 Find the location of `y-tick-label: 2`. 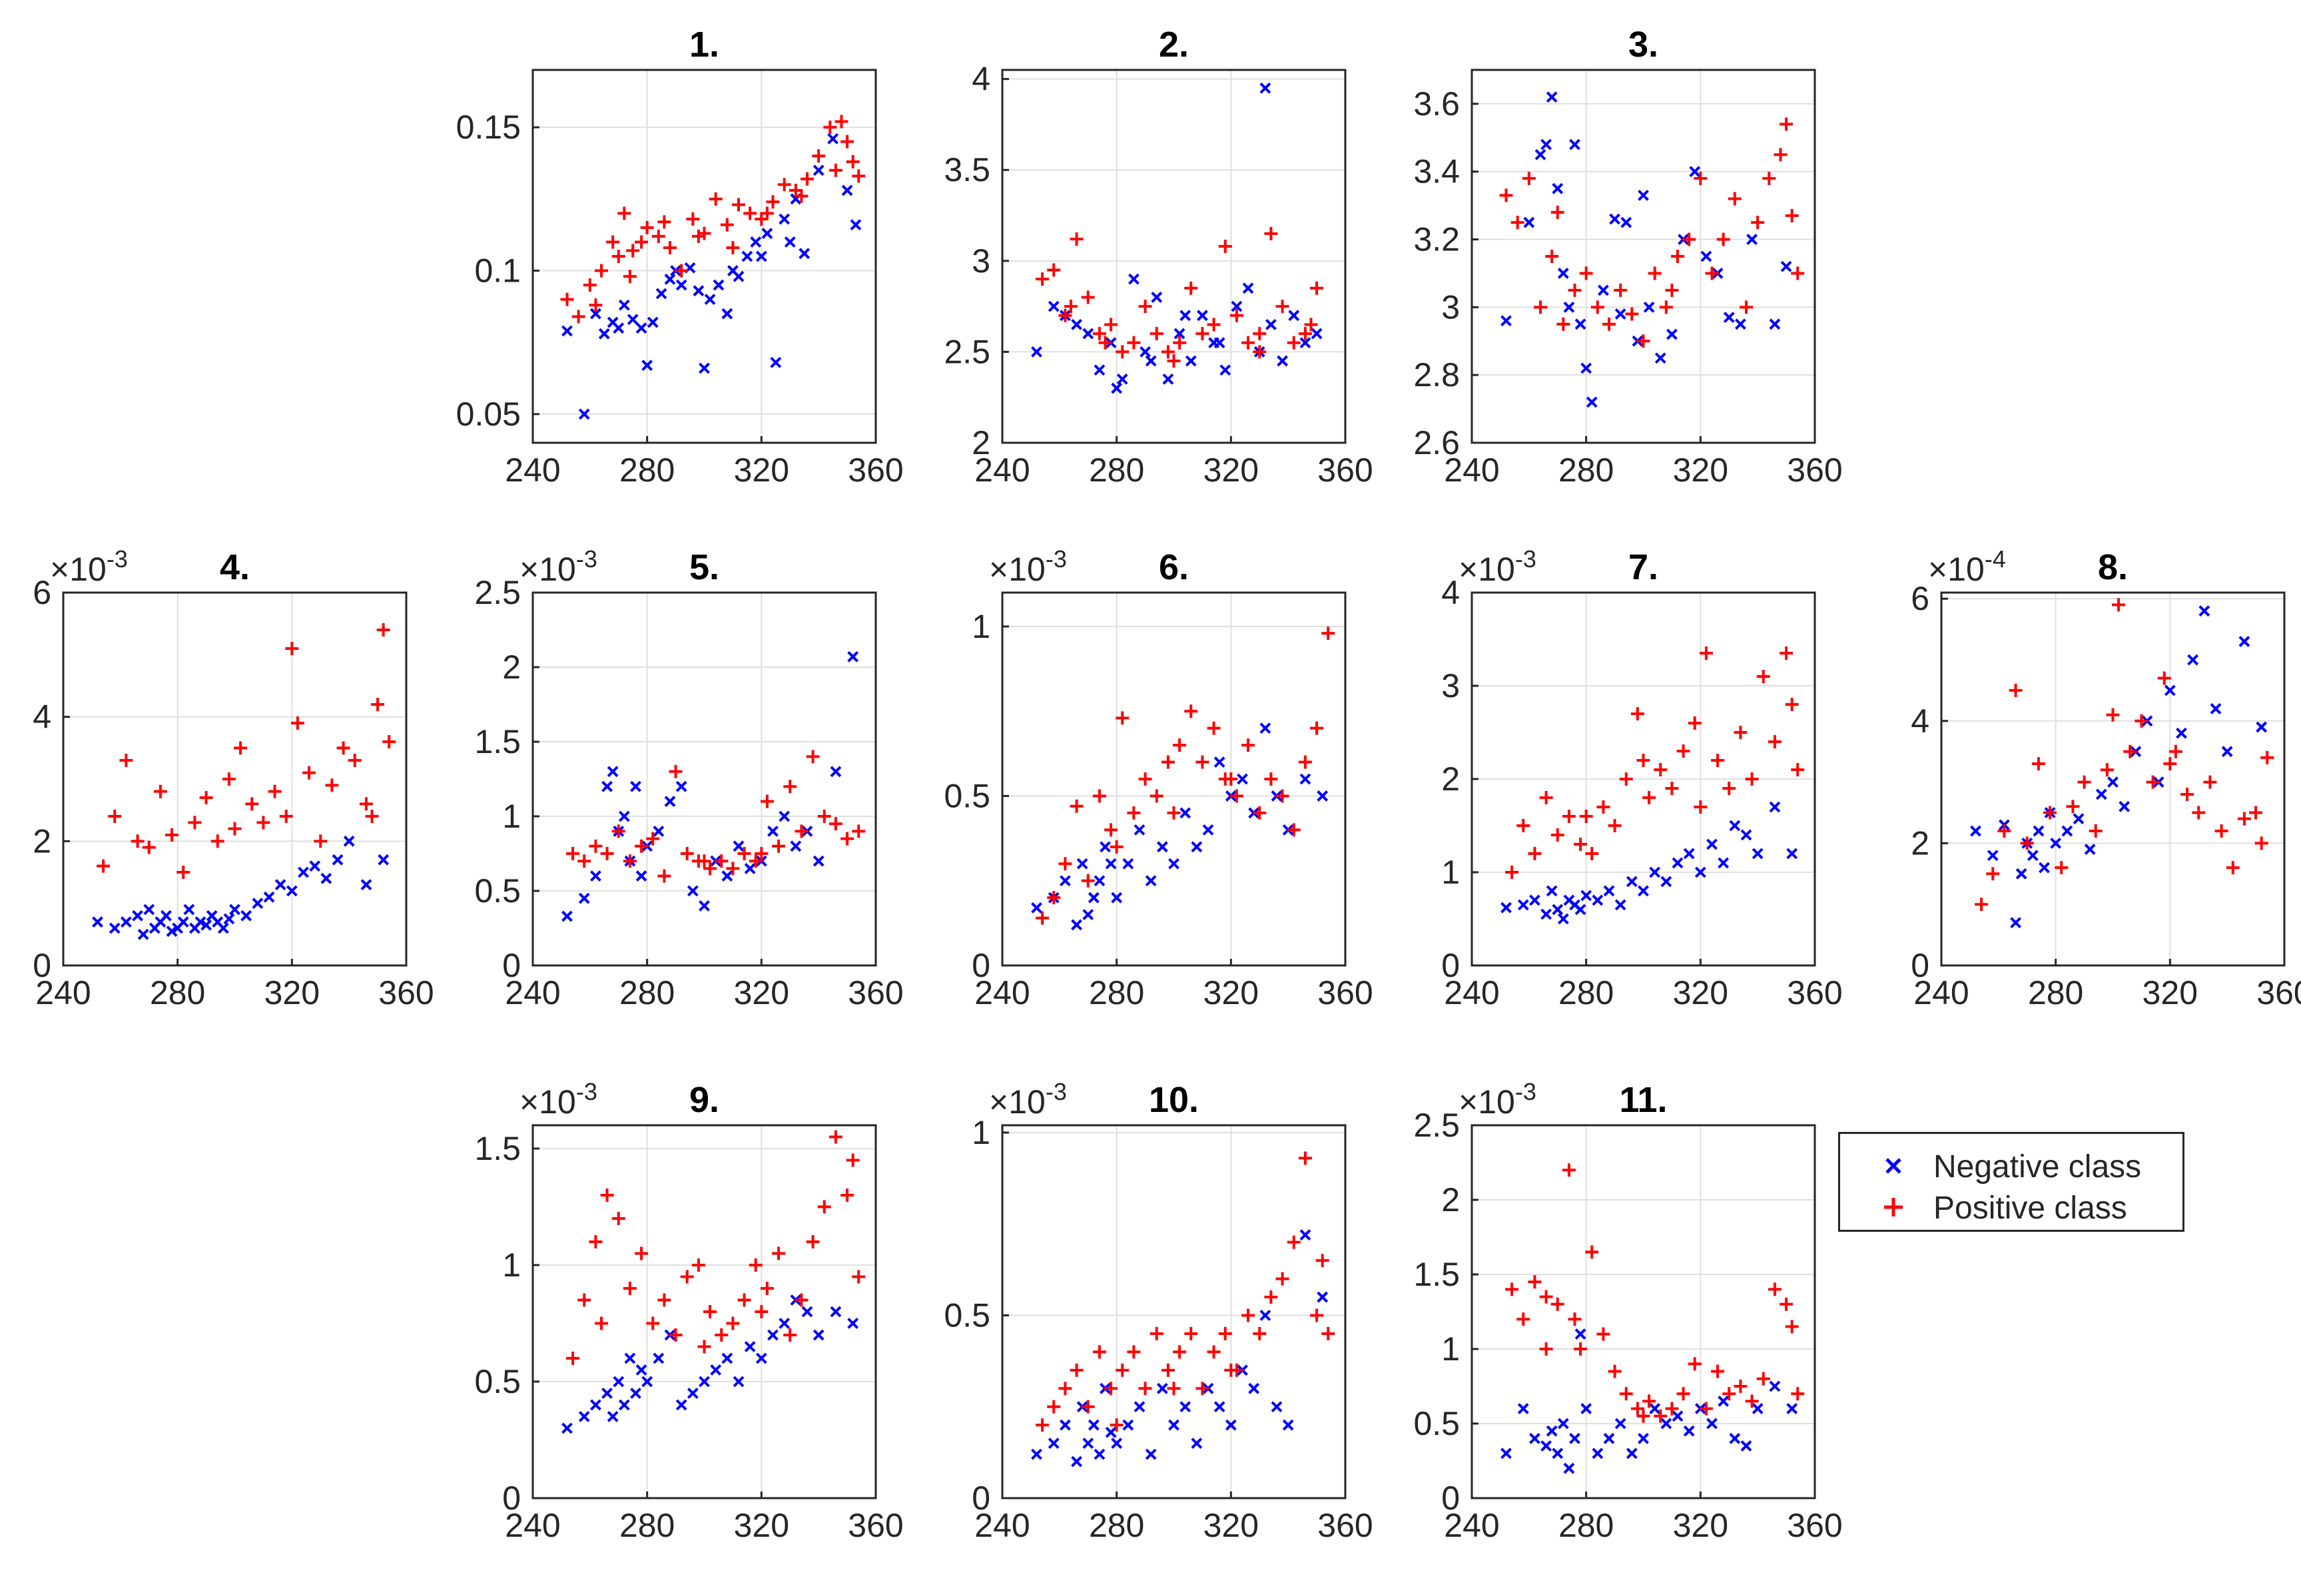

y-tick-label: 2 is located at coordinates (981, 442).